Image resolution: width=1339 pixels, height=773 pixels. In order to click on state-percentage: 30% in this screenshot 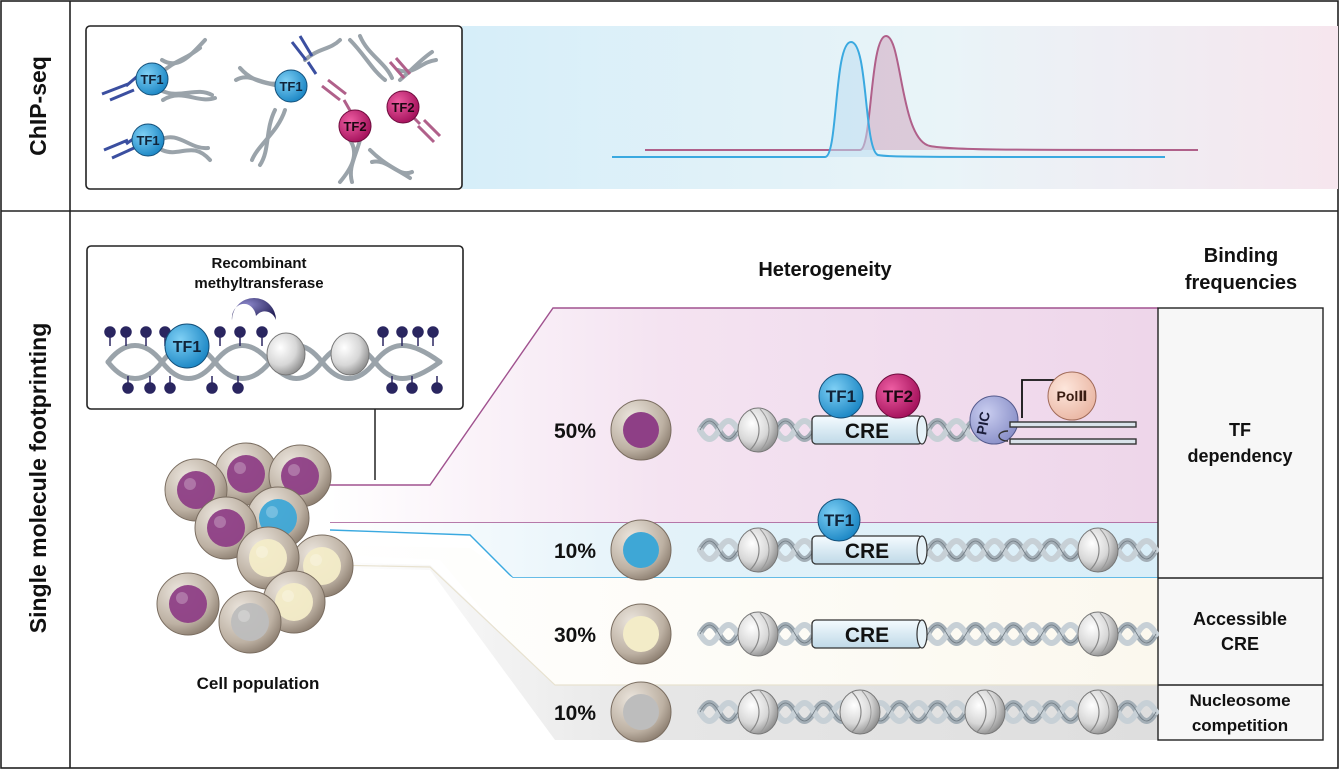, I will do `click(575, 635)`.